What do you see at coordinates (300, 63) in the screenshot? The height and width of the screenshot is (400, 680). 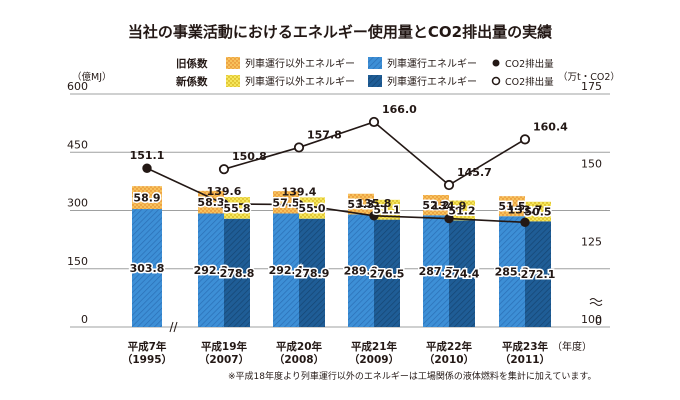 I see `legend-other-old-text: 列車運行以外エネルギー` at bounding box center [300, 63].